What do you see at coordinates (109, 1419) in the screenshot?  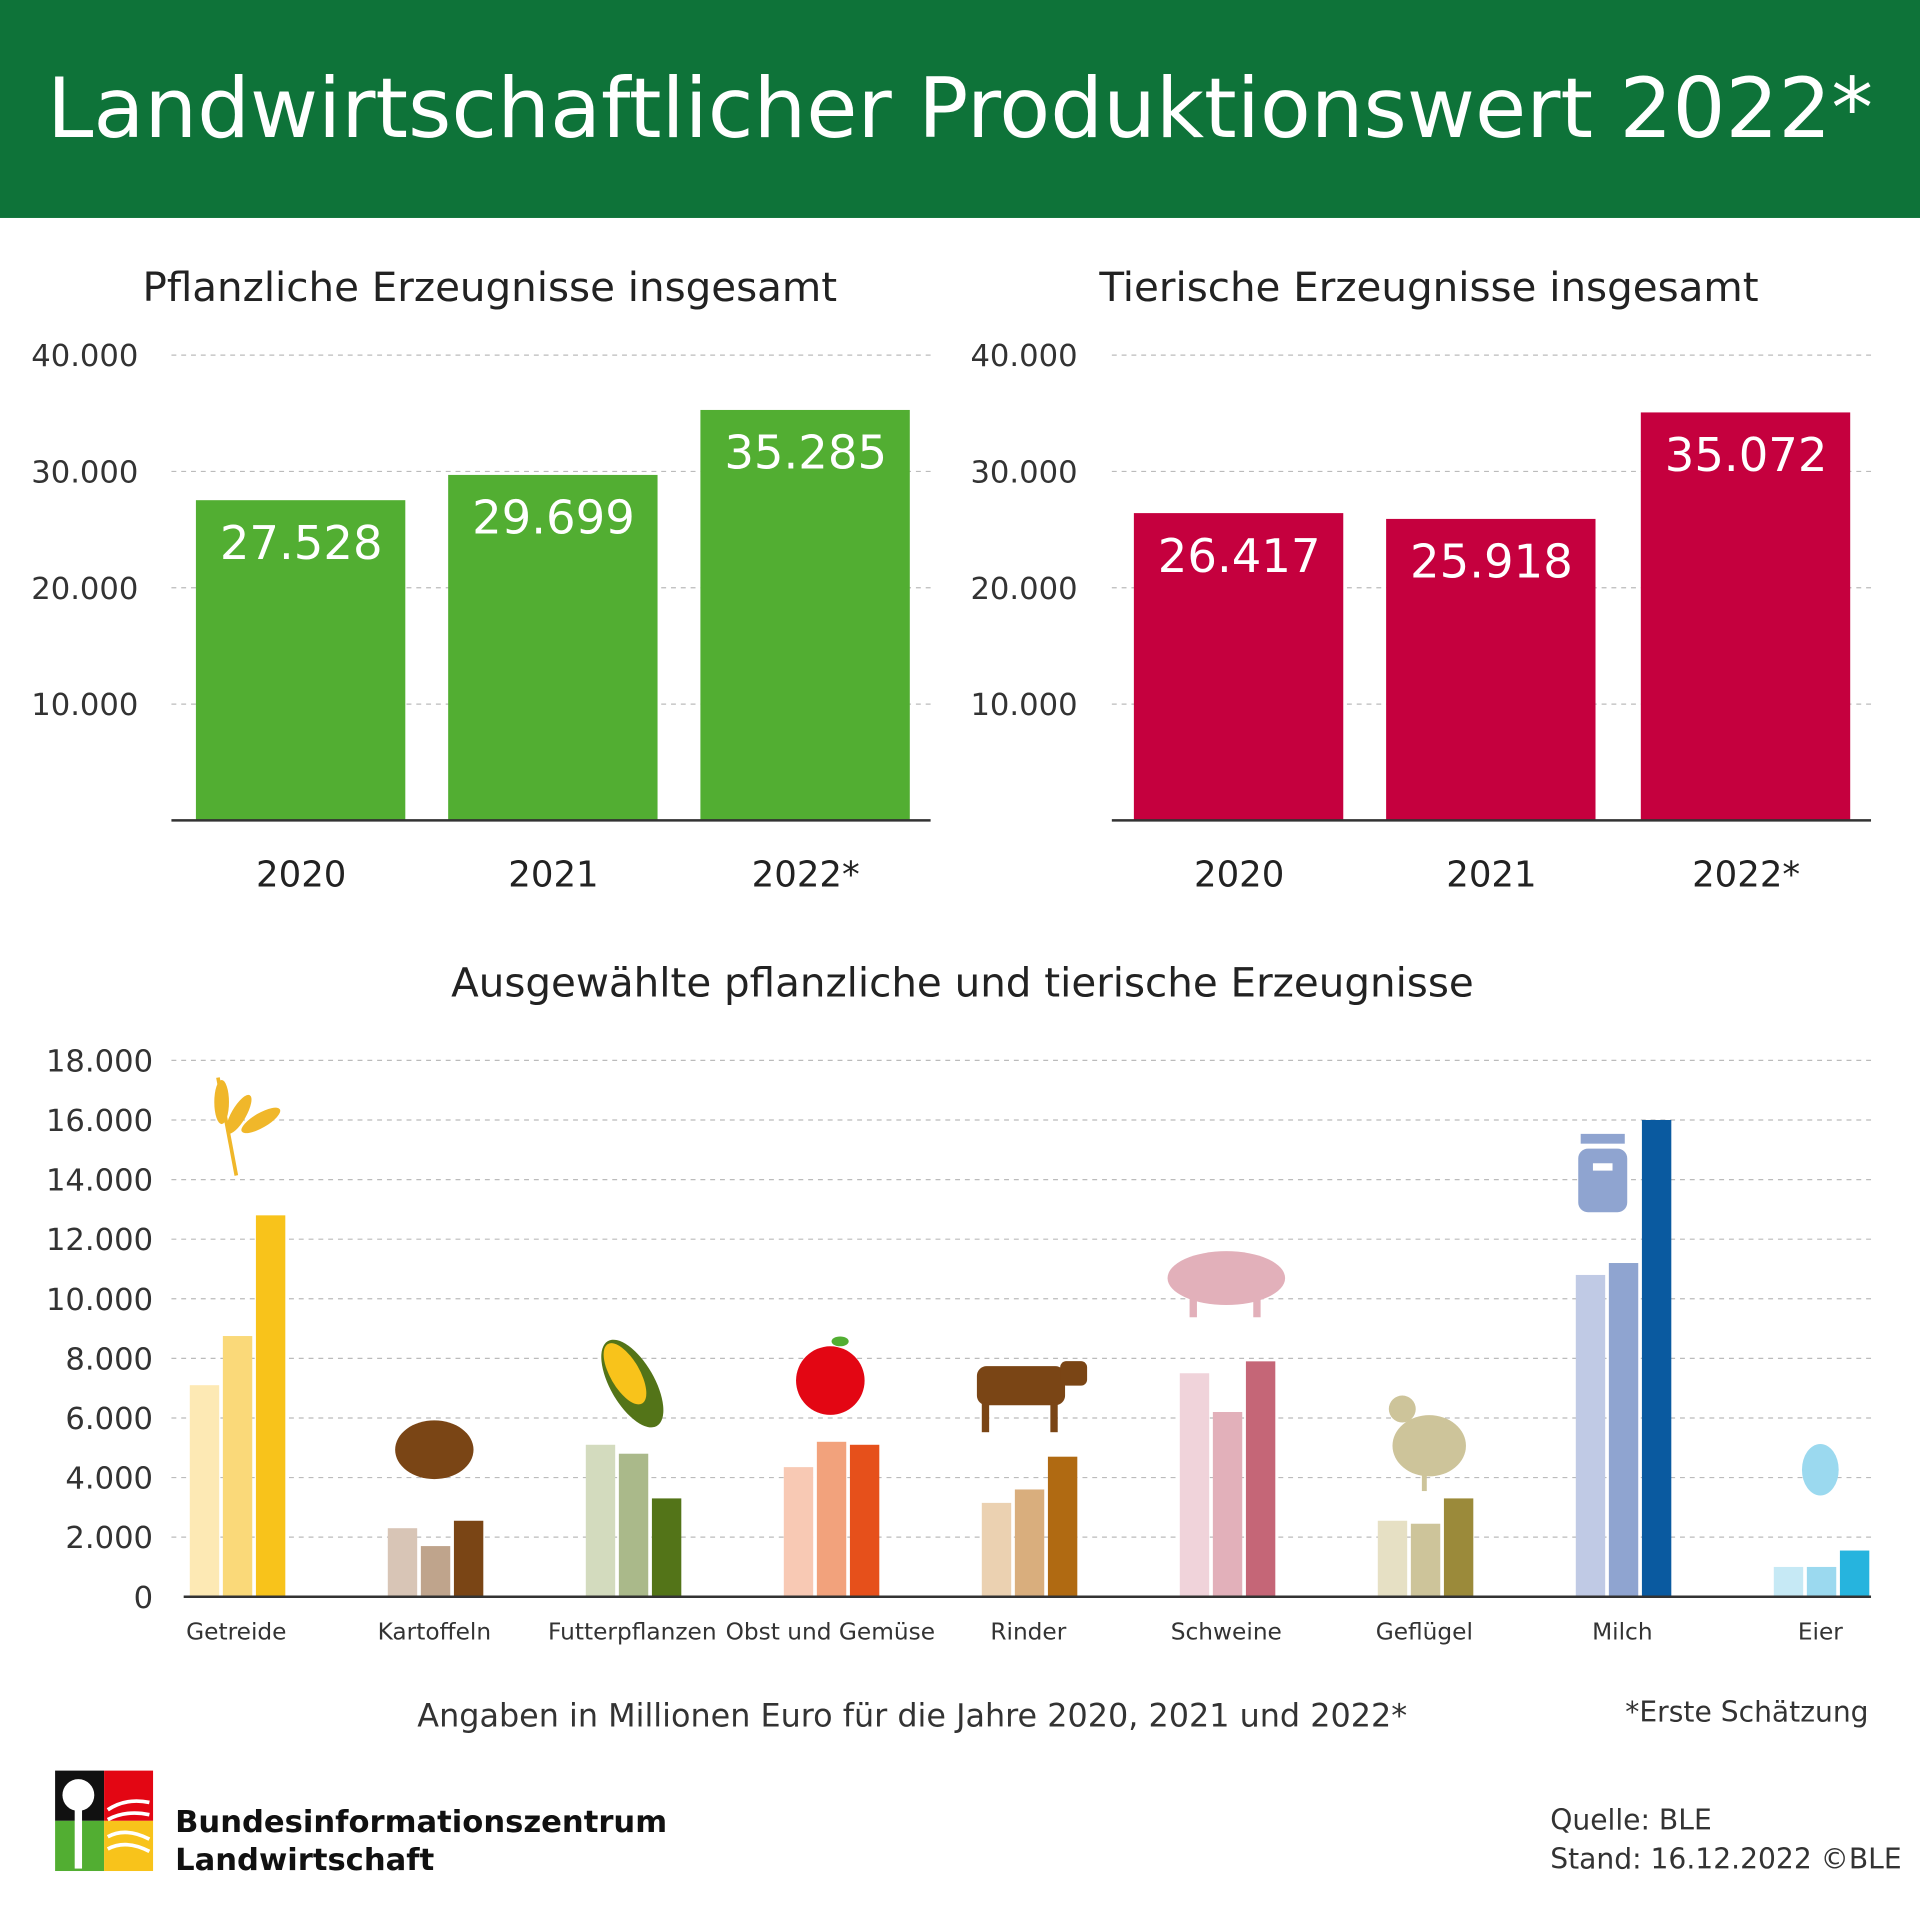 I see `y-tick-label: 6.000` at bounding box center [109, 1419].